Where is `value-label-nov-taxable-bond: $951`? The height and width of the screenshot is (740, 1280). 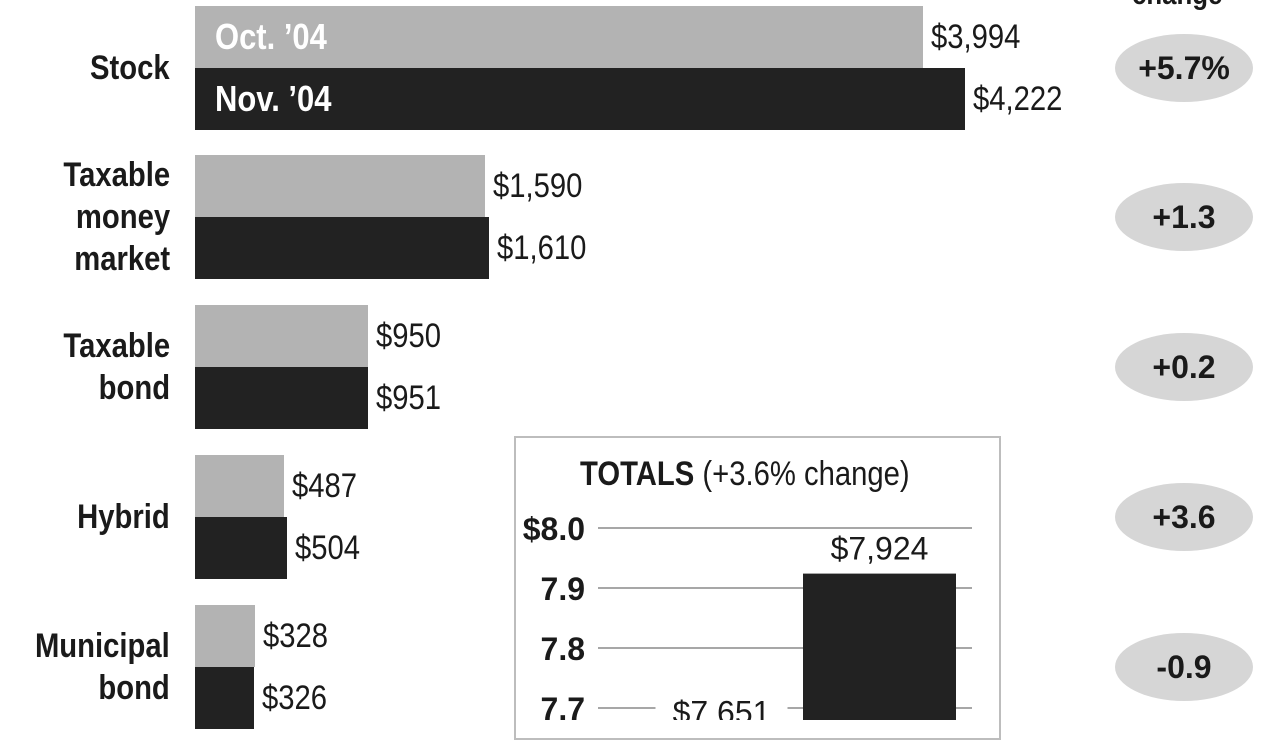
value-label-nov-taxable-bond: $951 is located at coordinates (409, 398).